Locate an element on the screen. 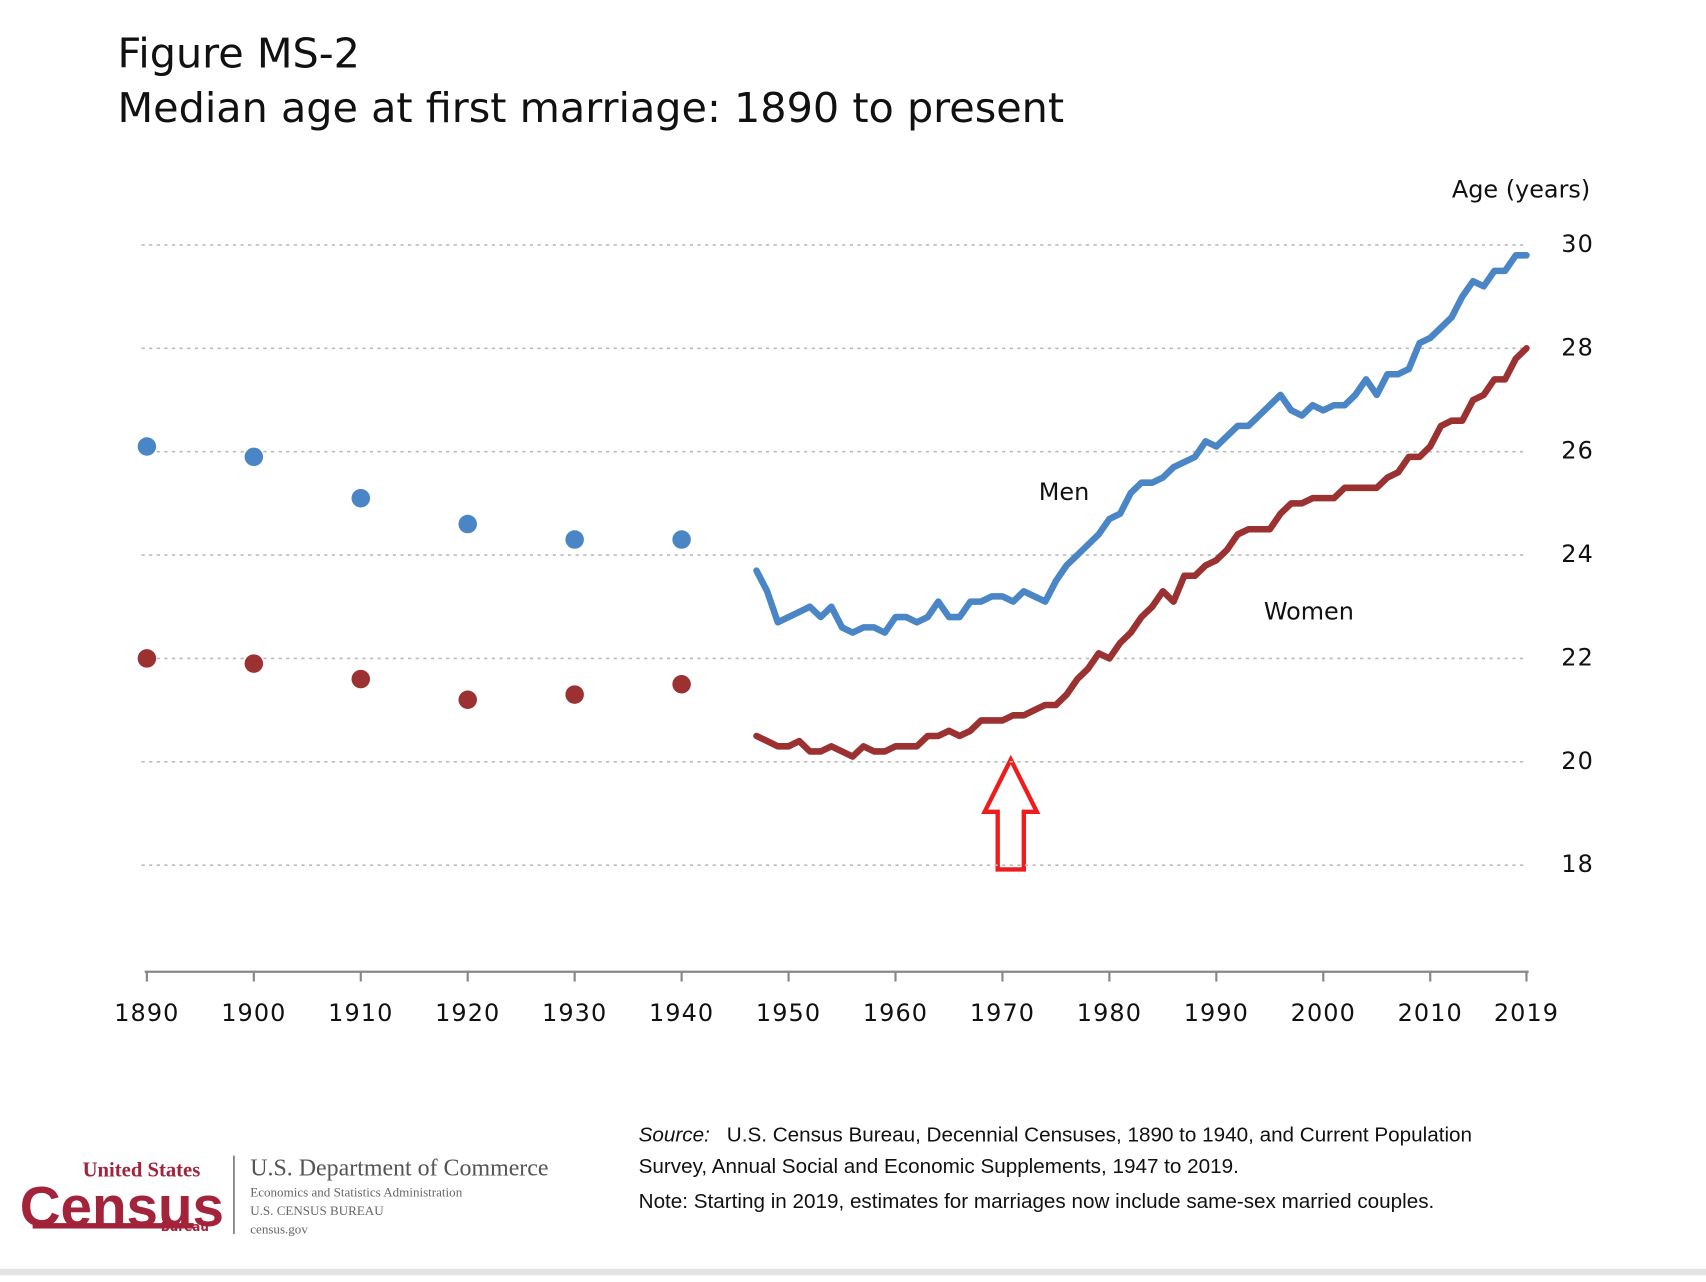 The height and width of the screenshot is (1282, 1706). source-label: Source: is located at coordinates (674, 1134).